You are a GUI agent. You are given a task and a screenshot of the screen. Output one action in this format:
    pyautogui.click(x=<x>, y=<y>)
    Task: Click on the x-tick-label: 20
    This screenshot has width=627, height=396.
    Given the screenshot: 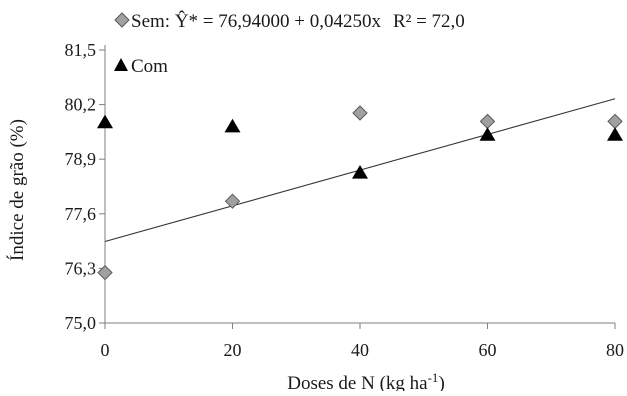 What is the action you would take?
    pyautogui.click(x=233, y=350)
    